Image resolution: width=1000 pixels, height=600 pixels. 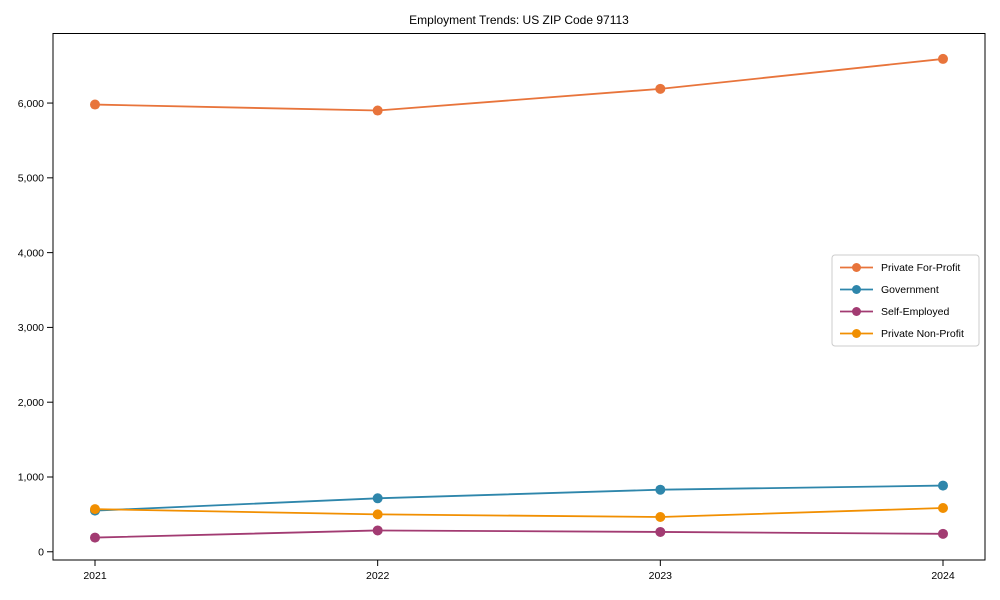 I want to click on legend-label: Private For-Profit, so click(x=920, y=268).